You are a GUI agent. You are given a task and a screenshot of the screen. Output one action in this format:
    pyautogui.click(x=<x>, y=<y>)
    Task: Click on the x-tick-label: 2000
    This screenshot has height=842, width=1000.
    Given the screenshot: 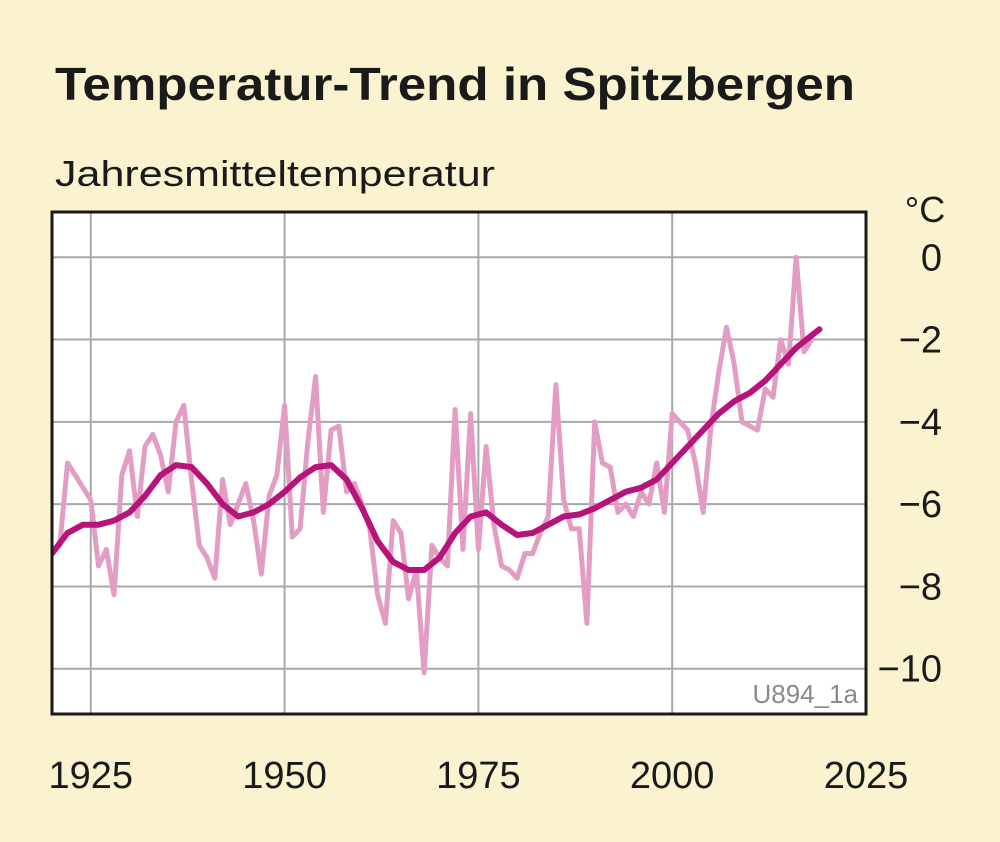 What is the action you would take?
    pyautogui.click(x=672, y=776)
    